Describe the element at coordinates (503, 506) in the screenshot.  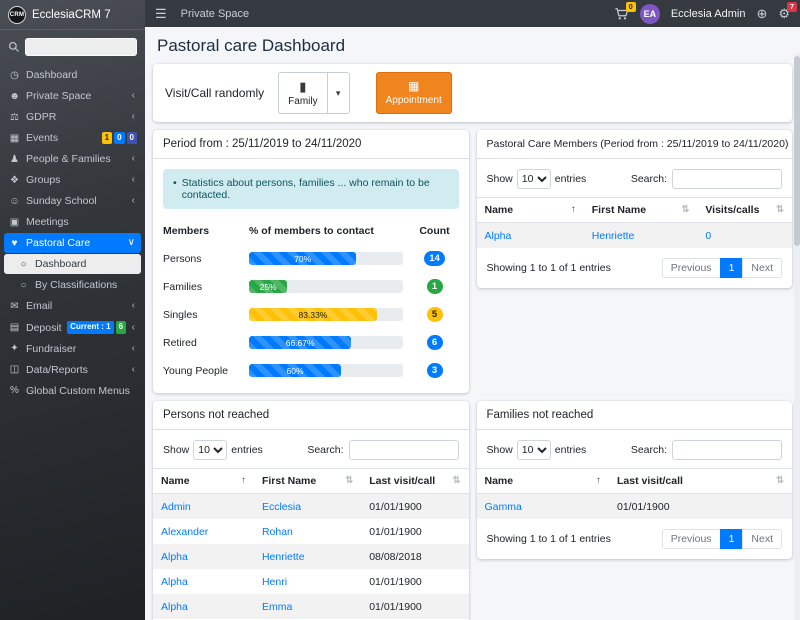
I see `family-name-link: Gamma` at that location.